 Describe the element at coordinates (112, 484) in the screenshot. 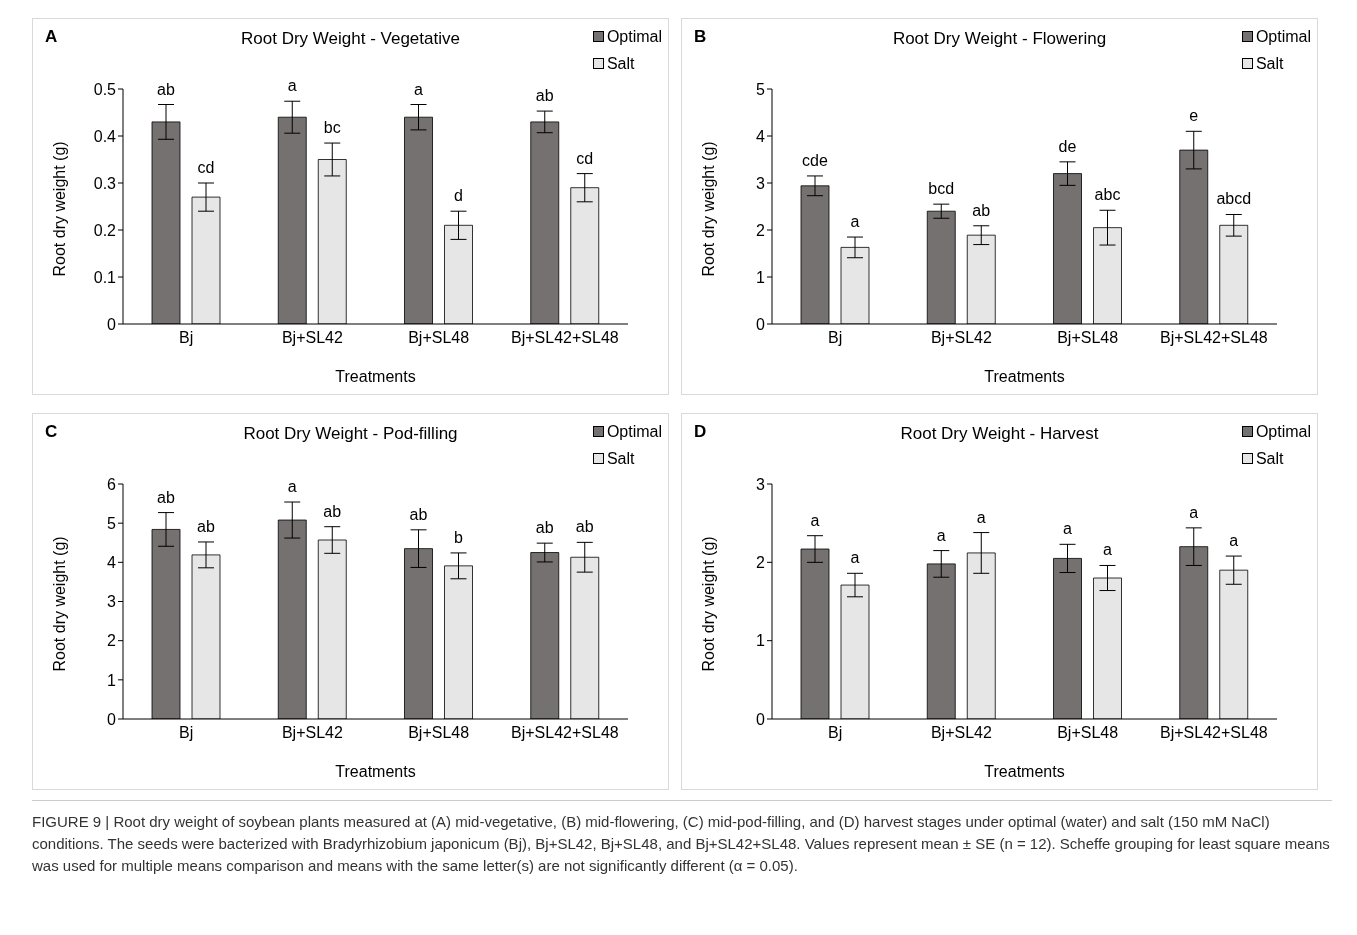

I see `y-tick-label: 6` at that location.